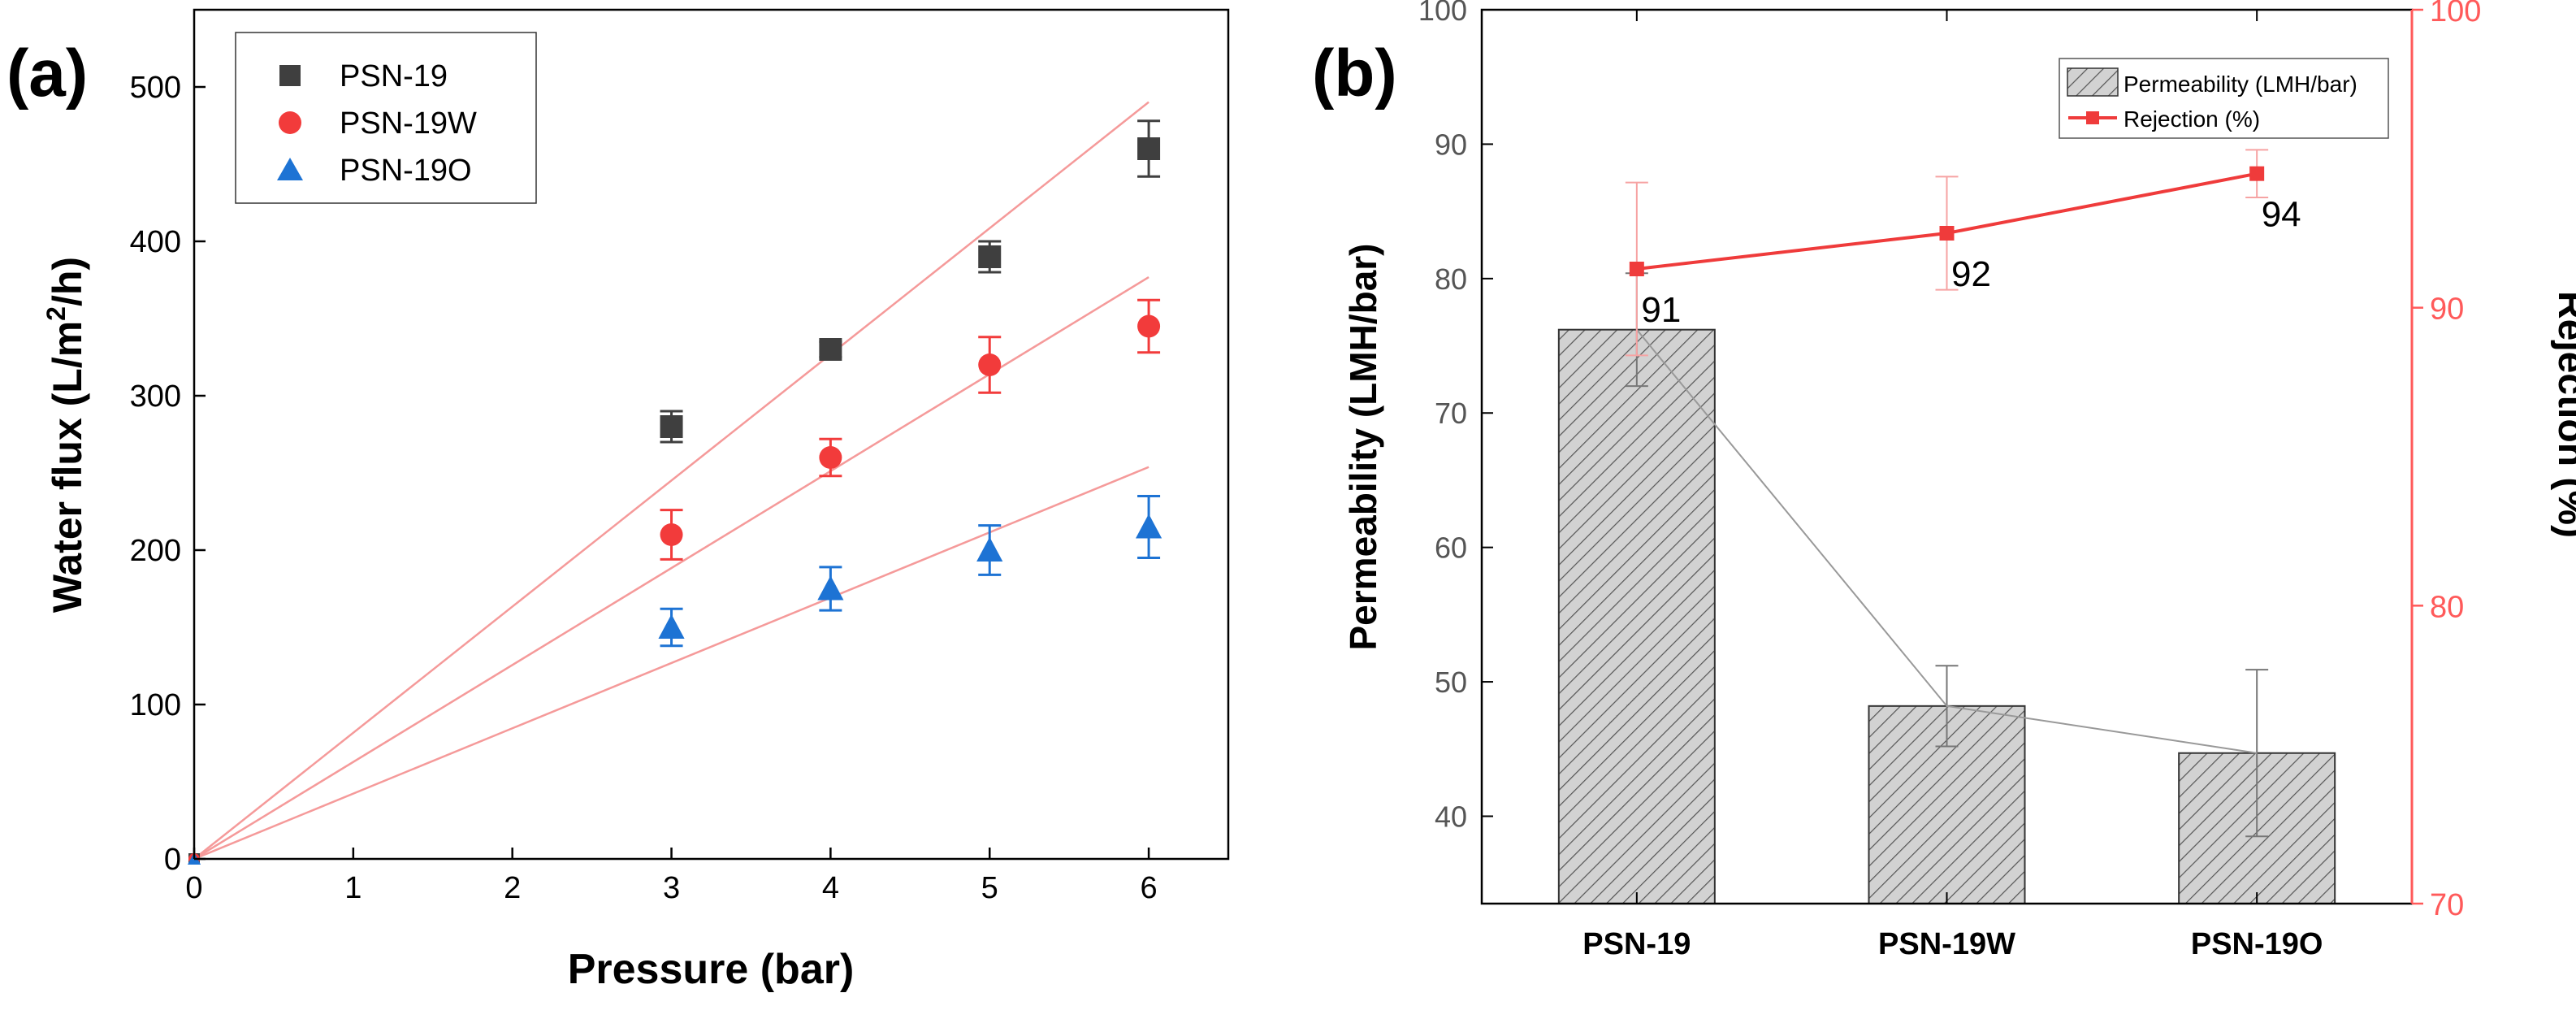  I want to click on y-tick-label-right-b: 70, so click(2447, 905).